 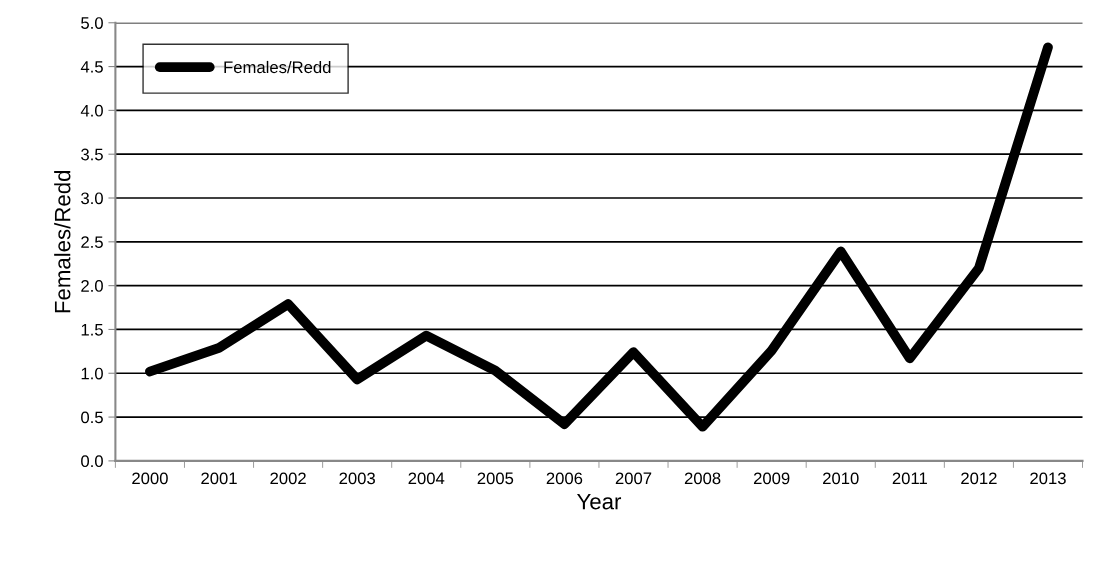 I want to click on x-tick-label: 2002, so click(x=288, y=478).